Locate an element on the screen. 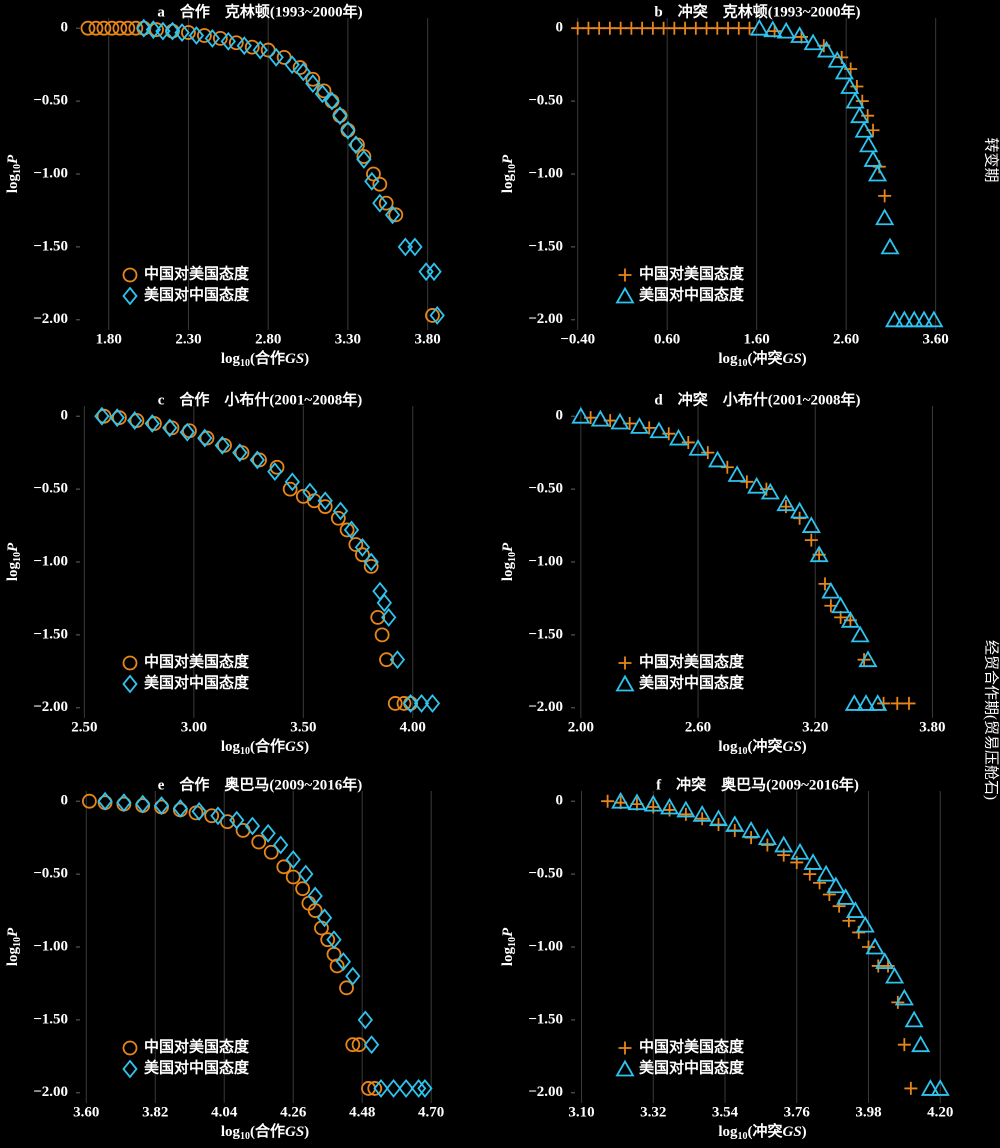 This screenshot has width=1000, height=1148. y-tick-label: −2.00 is located at coordinates (545, 319).